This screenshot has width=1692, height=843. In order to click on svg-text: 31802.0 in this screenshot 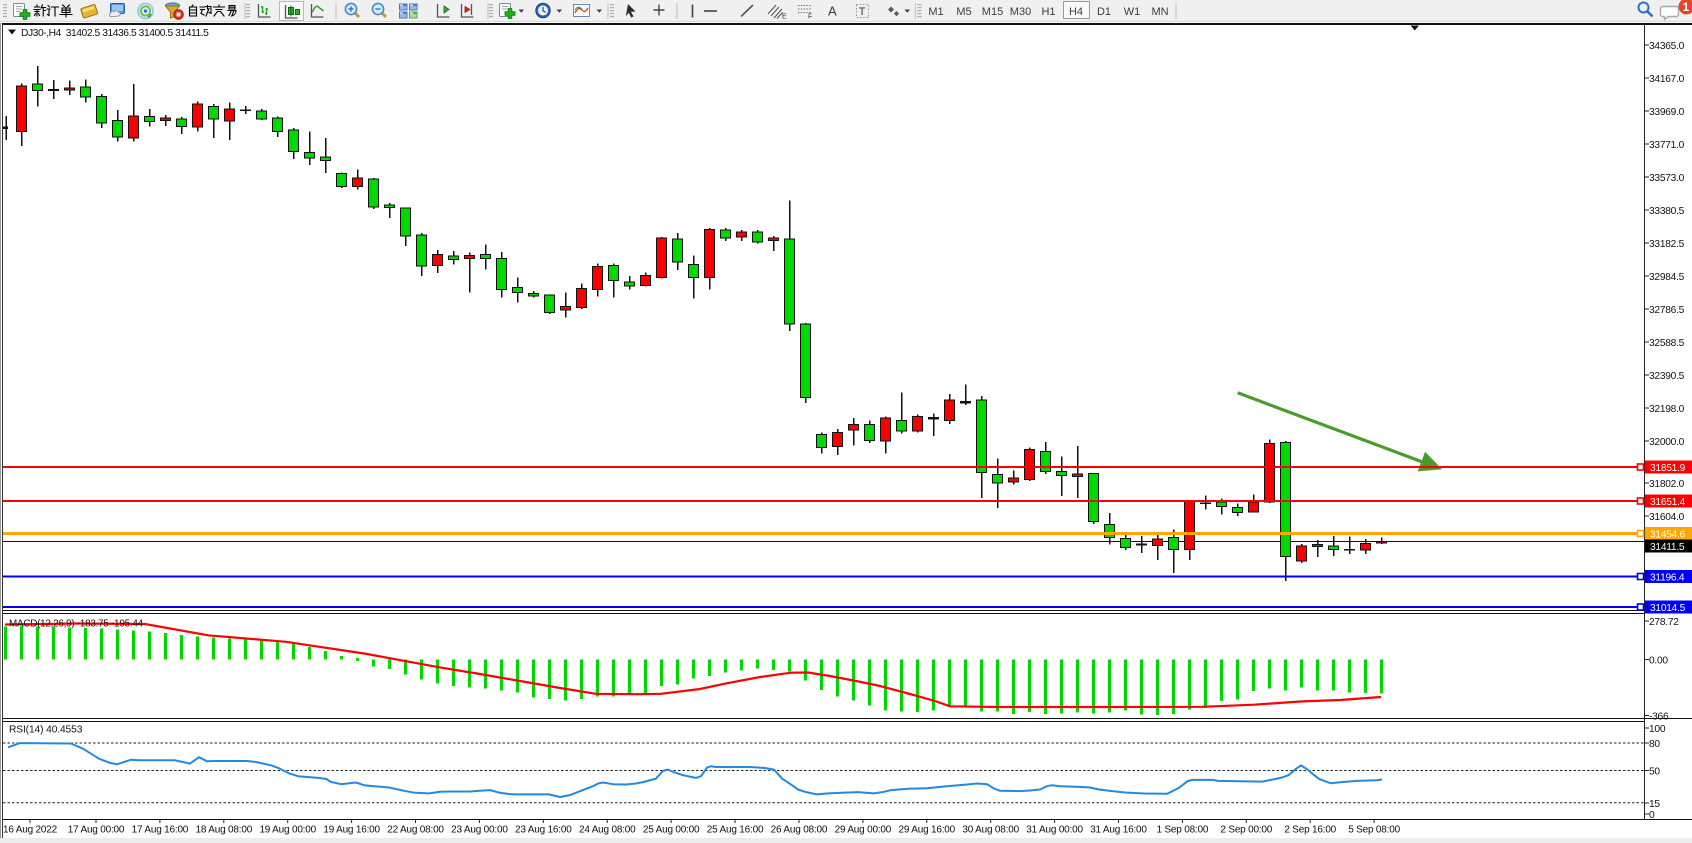, I will do `click(1667, 484)`.